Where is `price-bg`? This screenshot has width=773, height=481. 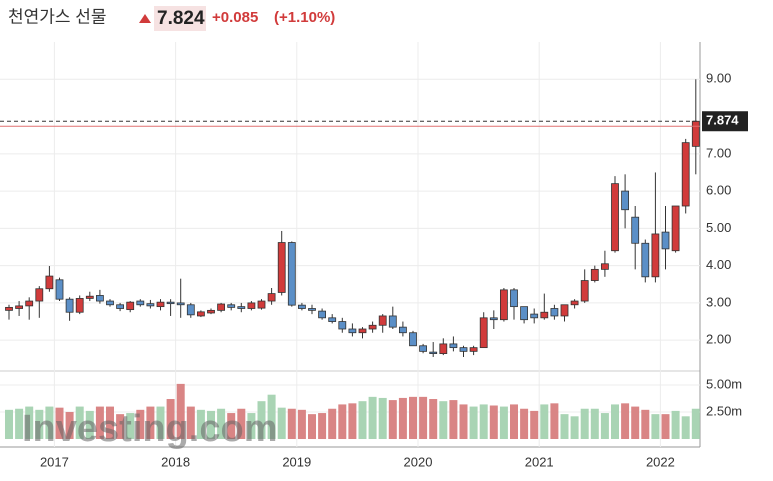 price-bg is located at coordinates (180, 18).